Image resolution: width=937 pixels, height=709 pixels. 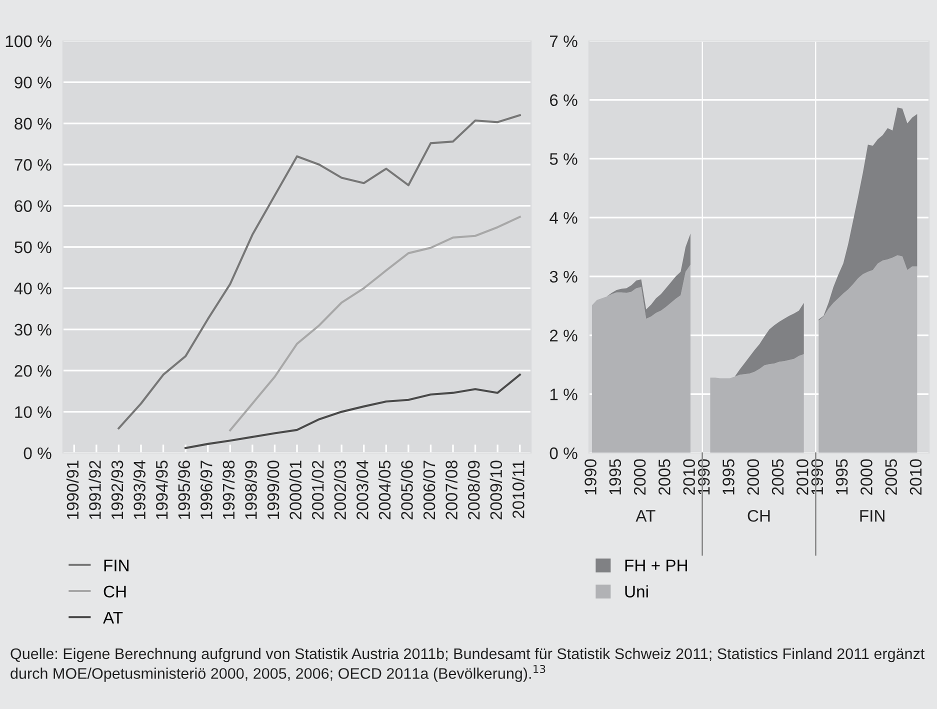 I want to click on x-tick-label: 1992/93, so click(x=117, y=489).